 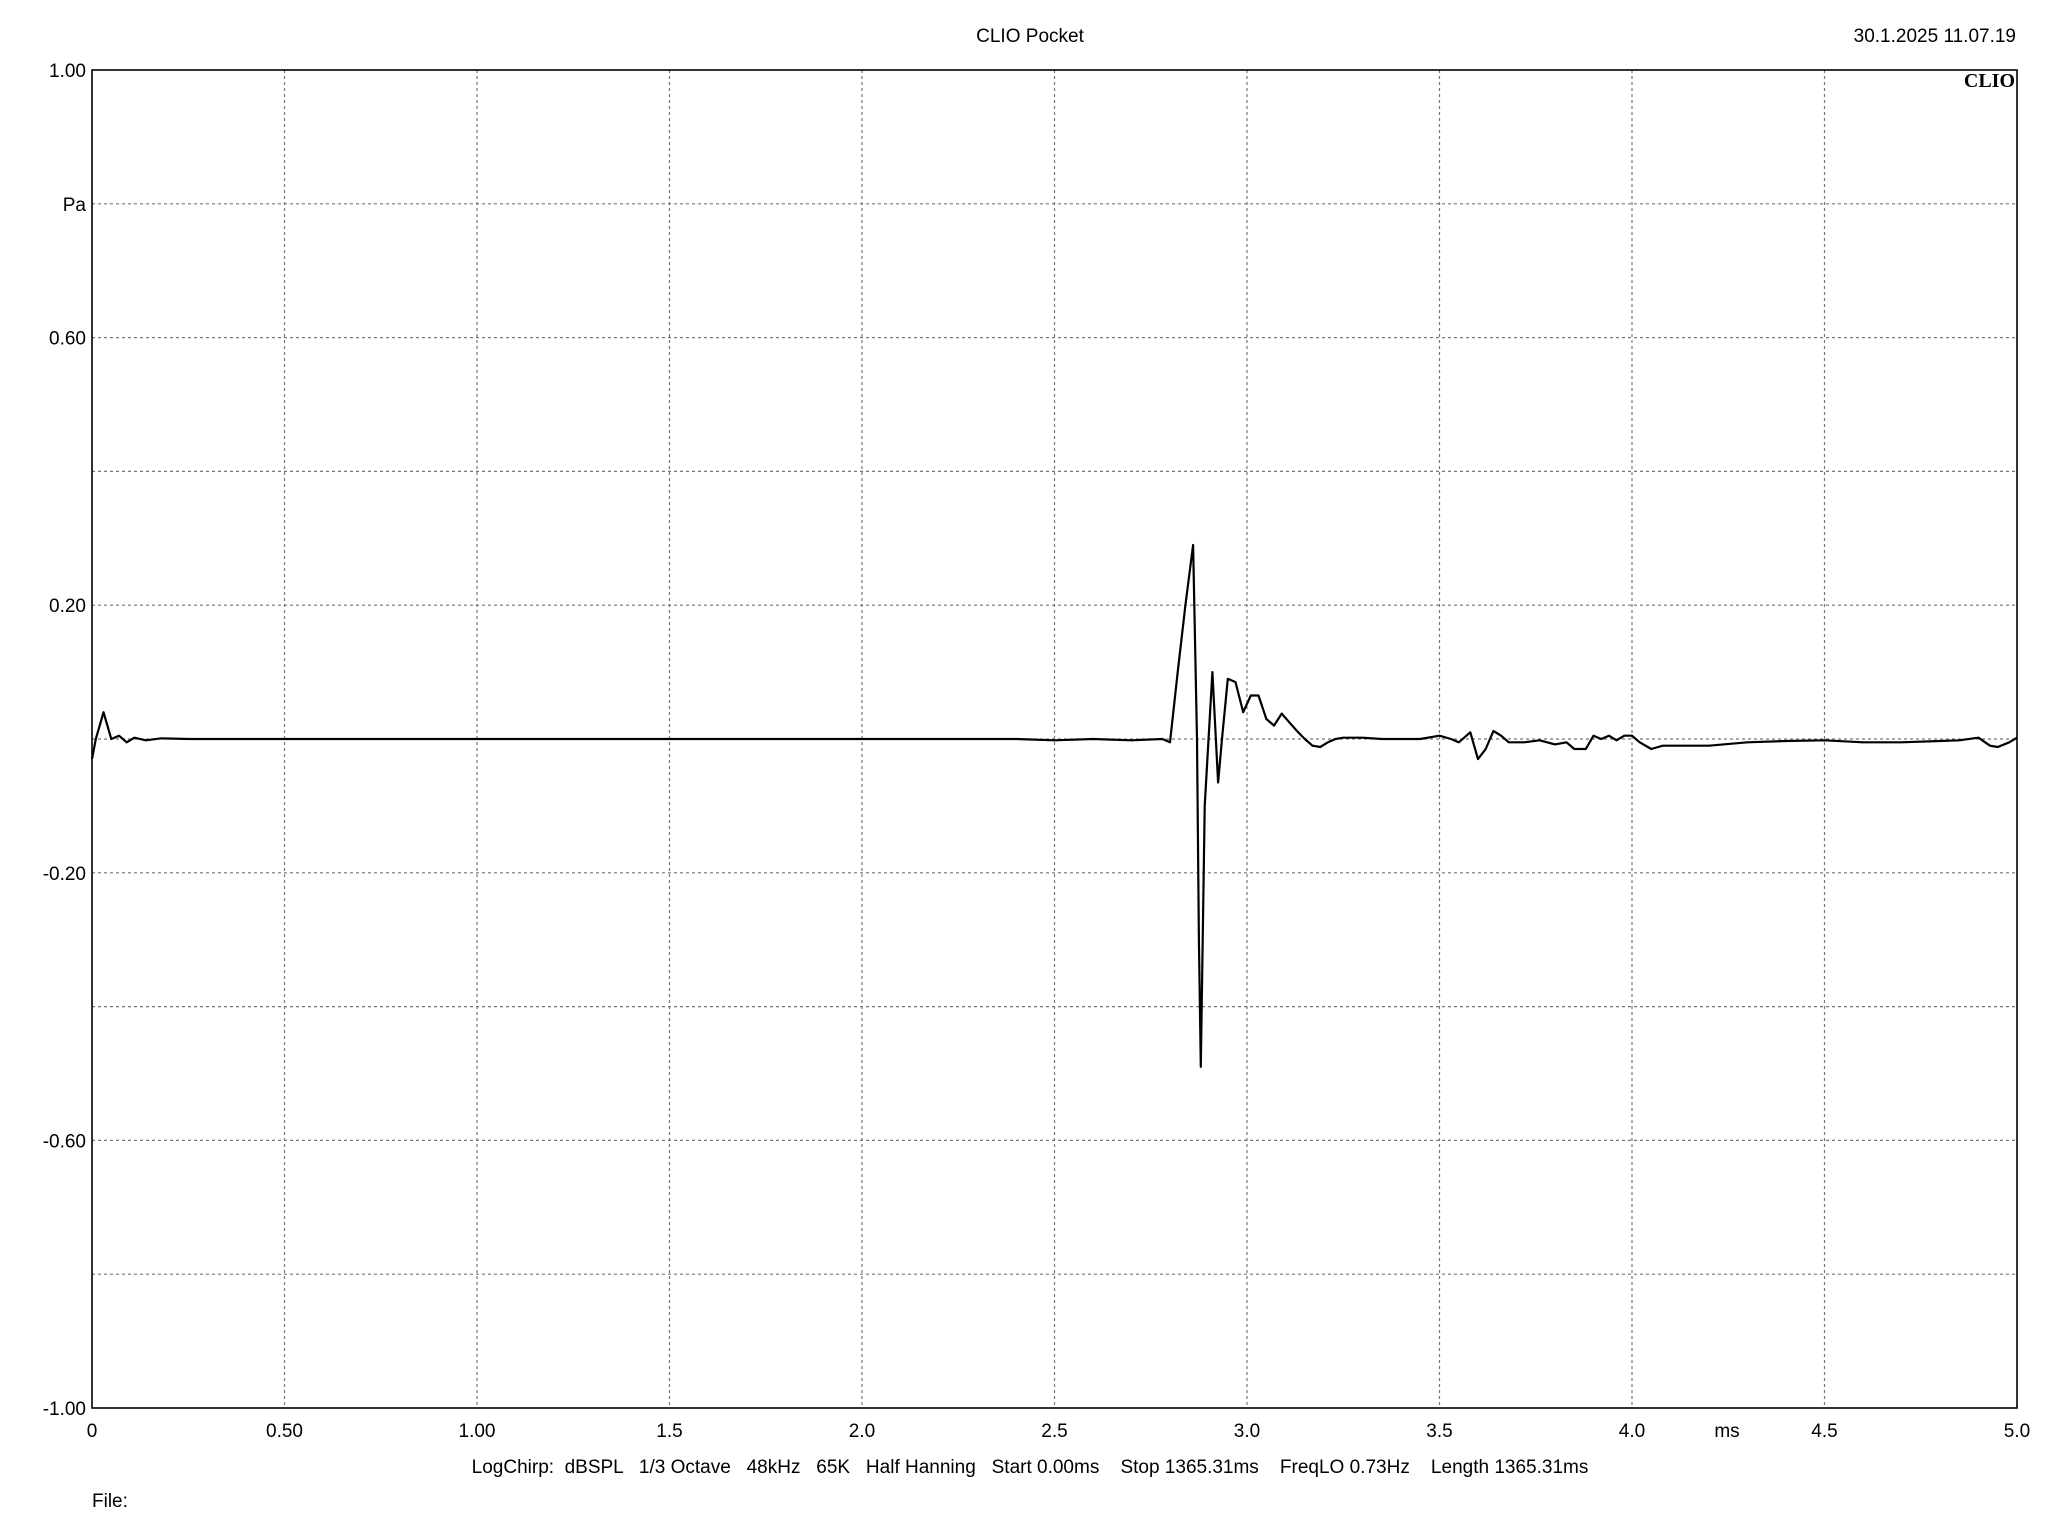 I want to click on x-tick-label: 1.00, so click(x=477, y=1431).